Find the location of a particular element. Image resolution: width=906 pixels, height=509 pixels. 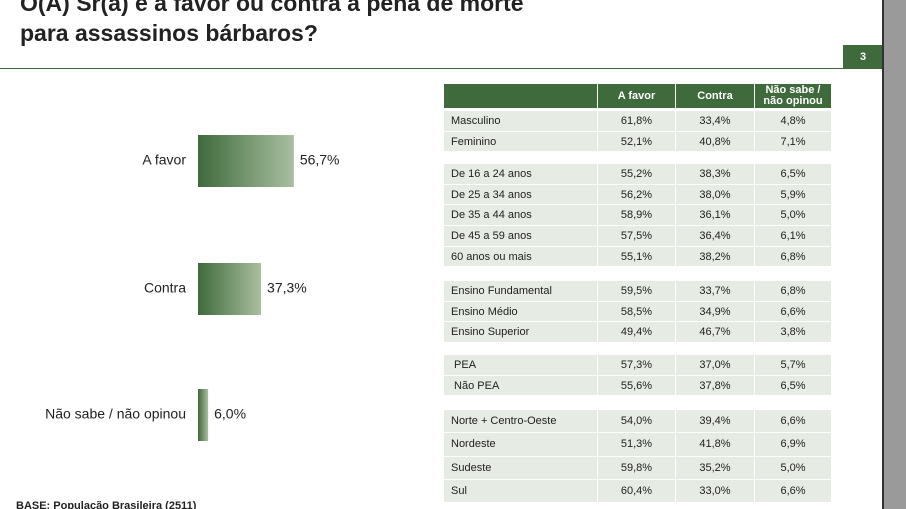

value-label: 37,3% is located at coordinates (287, 288).